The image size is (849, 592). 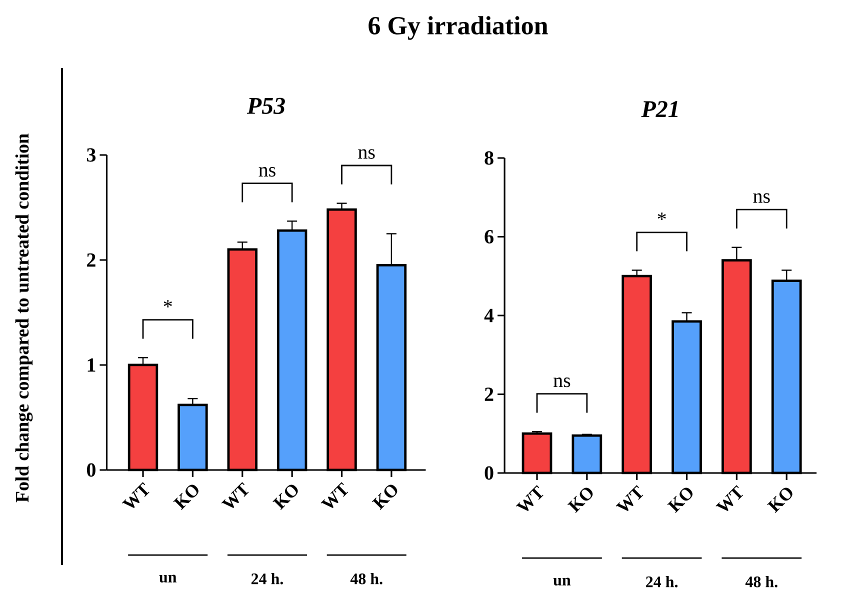 I want to click on text: 6 Gy irradiation, so click(x=458, y=28).